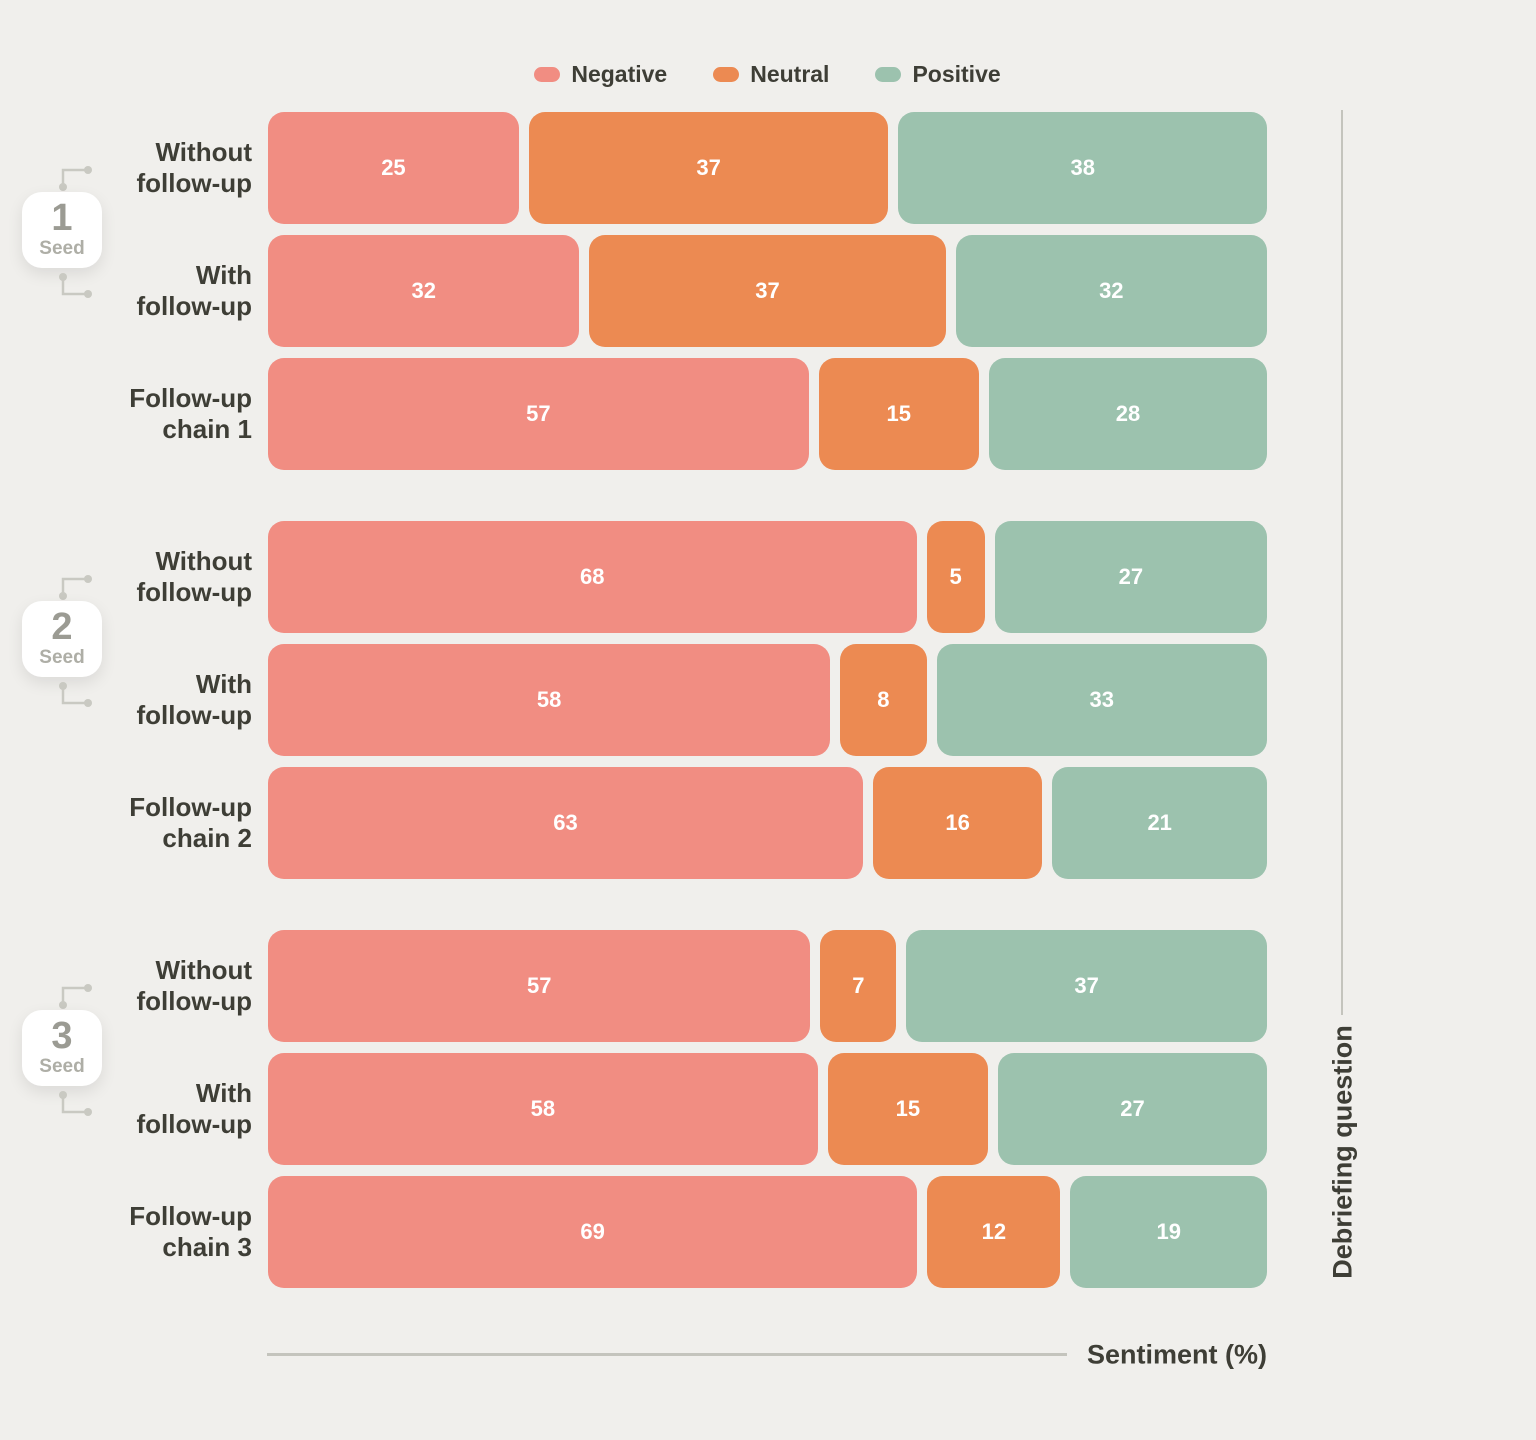 The height and width of the screenshot is (1440, 1536). What do you see at coordinates (858, 985) in the screenshot?
I see `bar-value-label: 7` at bounding box center [858, 985].